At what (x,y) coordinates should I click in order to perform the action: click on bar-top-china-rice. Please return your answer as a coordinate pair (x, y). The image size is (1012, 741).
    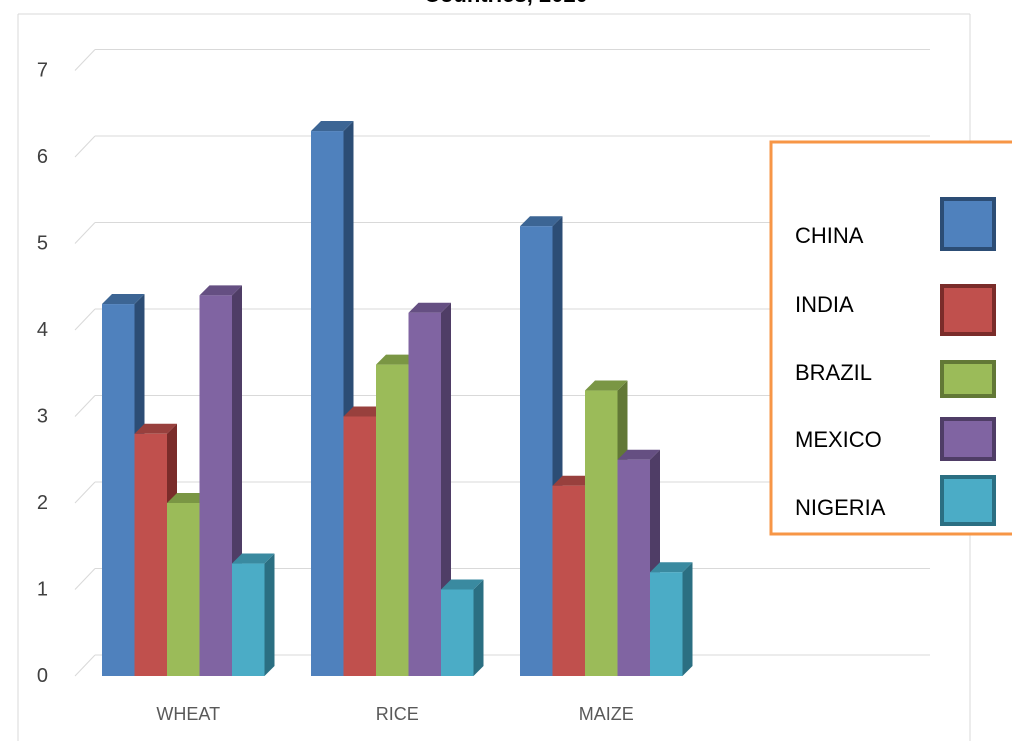
    Looking at the image, I should click on (332, 126).